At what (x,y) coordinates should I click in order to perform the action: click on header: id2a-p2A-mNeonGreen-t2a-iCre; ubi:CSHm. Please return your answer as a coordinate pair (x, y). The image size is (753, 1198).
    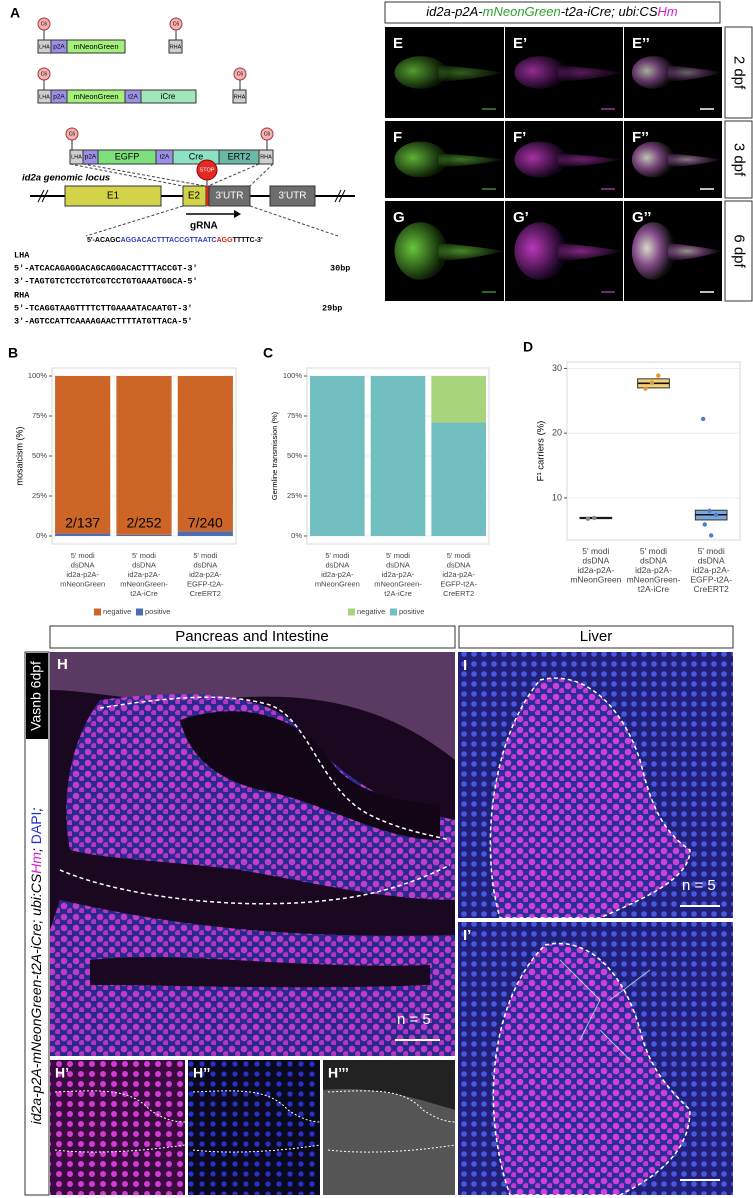
    Looking at the image, I should click on (552, 11).